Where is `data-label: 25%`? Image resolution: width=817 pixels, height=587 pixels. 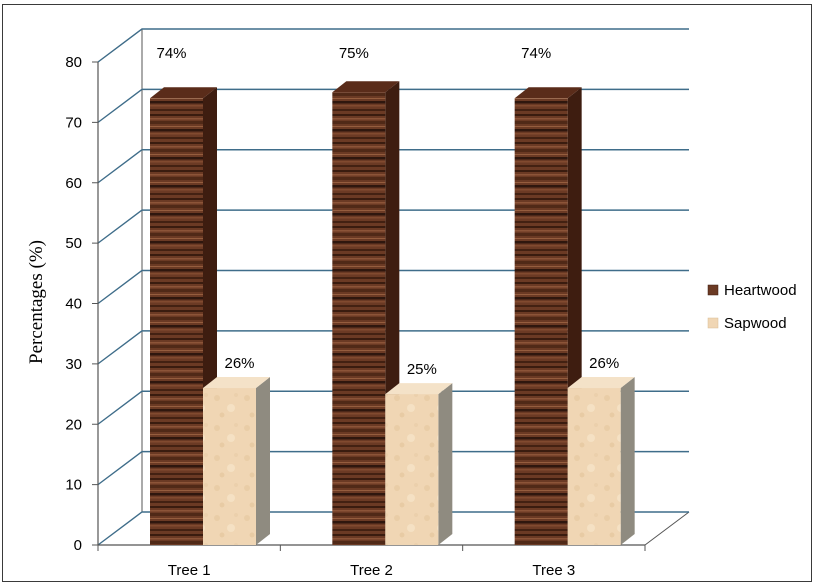 data-label: 25% is located at coordinates (422, 369).